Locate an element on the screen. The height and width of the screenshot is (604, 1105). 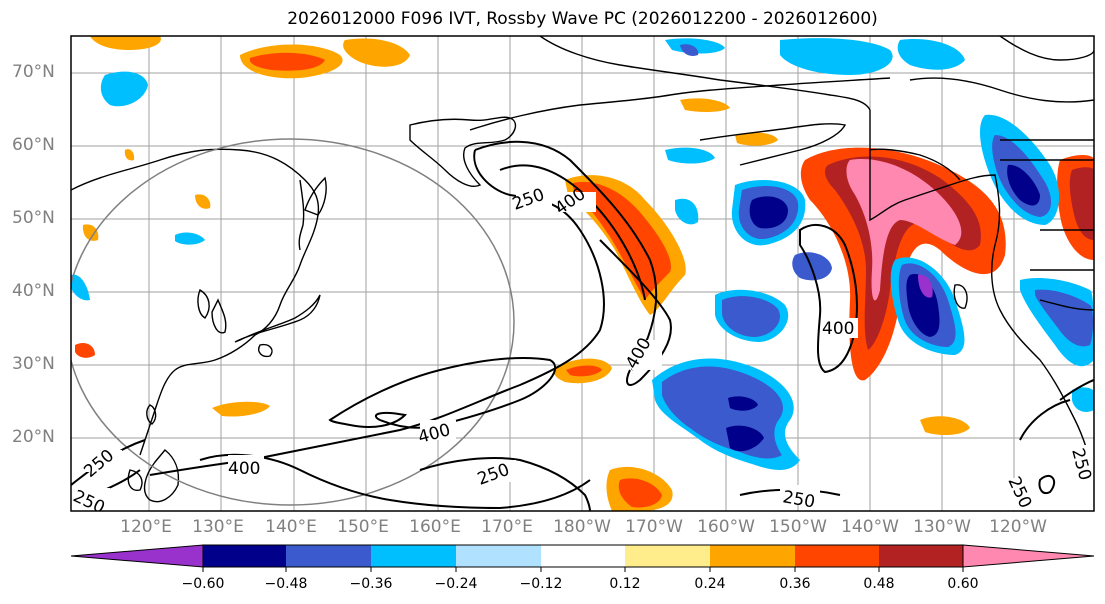
latitude-label: 50°N is located at coordinates (33, 218).